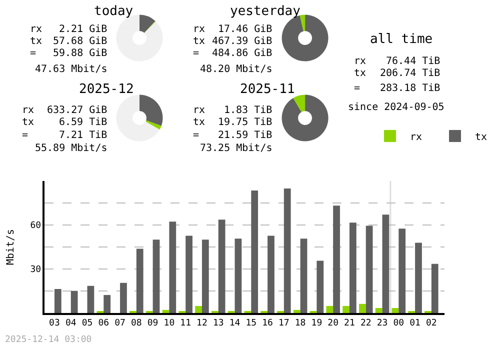 This screenshot has height=348, width=500. What do you see at coordinates (106, 89) in the screenshot?
I see `chart-title: 2025-12` at bounding box center [106, 89].